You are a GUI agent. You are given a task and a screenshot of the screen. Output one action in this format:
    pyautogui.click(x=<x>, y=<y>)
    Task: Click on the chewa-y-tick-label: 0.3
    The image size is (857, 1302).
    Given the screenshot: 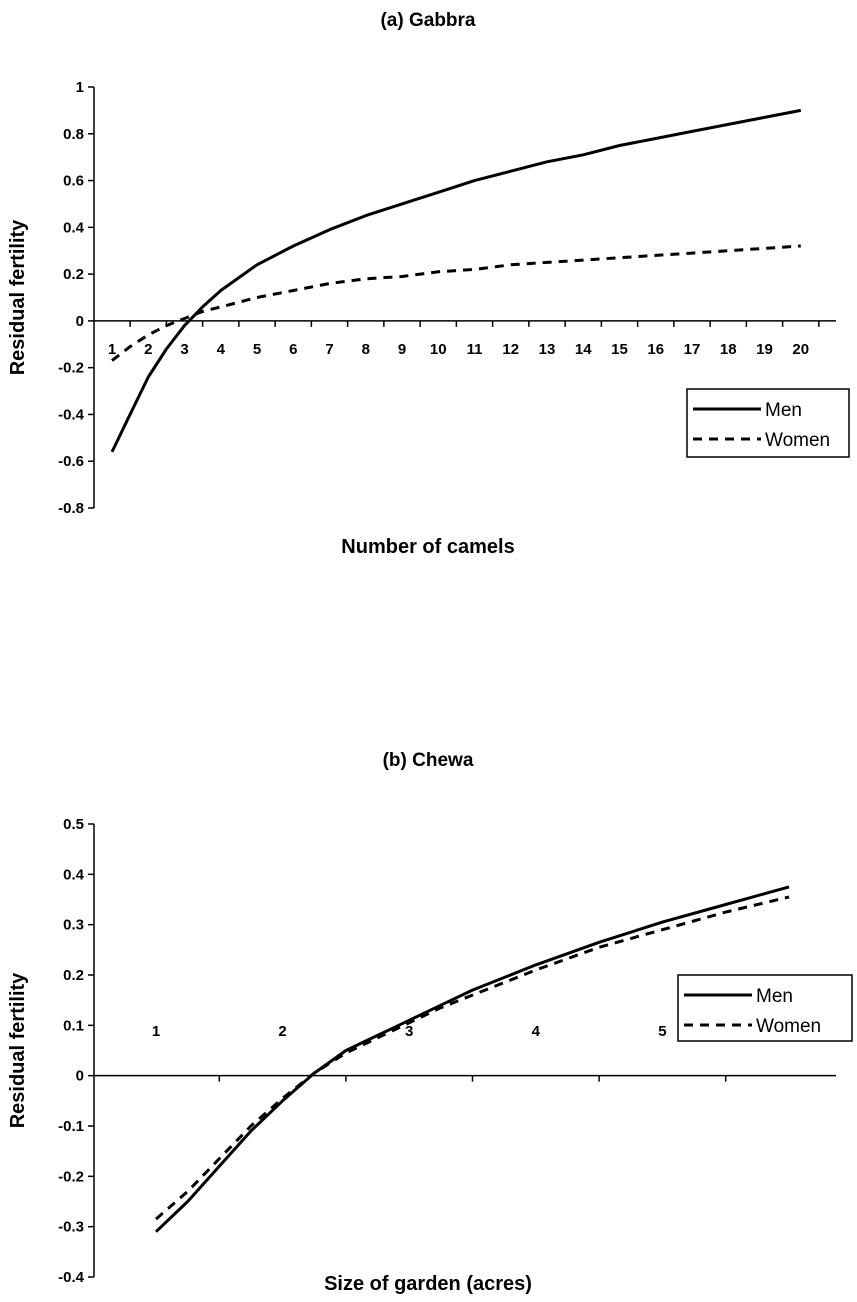 What is the action you would take?
    pyautogui.click(x=73, y=925)
    